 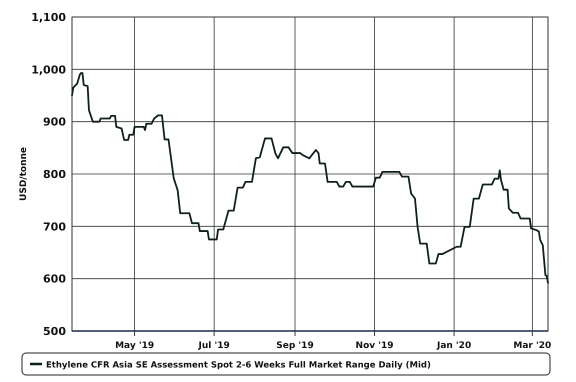 What do you see at coordinates (48, 17) in the screenshot?
I see `y-tick-label: 1,100` at bounding box center [48, 17].